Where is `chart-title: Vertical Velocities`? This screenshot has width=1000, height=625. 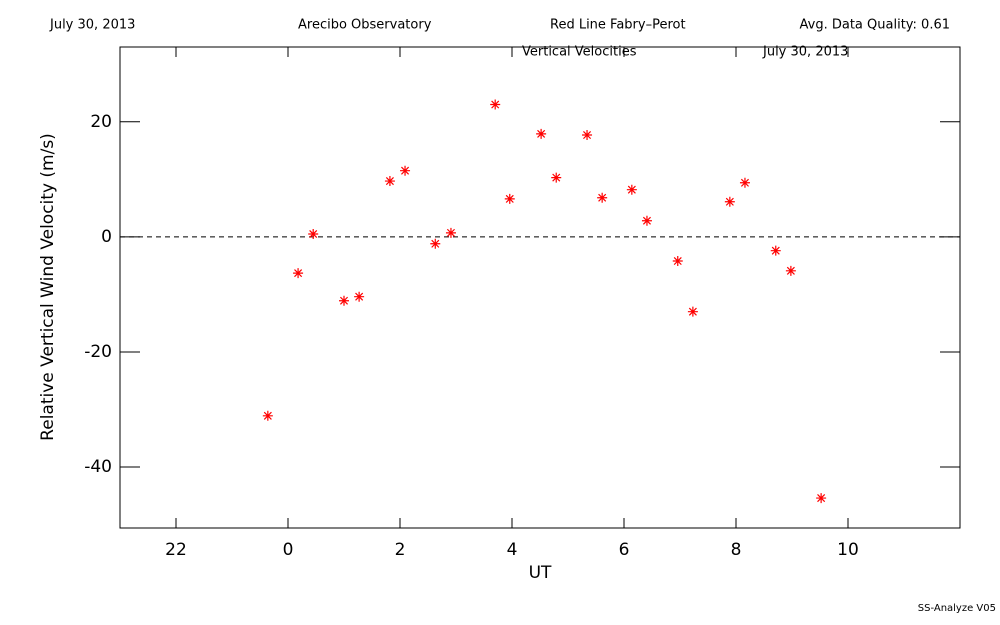
chart-title: Vertical Velocities is located at coordinates (579, 52).